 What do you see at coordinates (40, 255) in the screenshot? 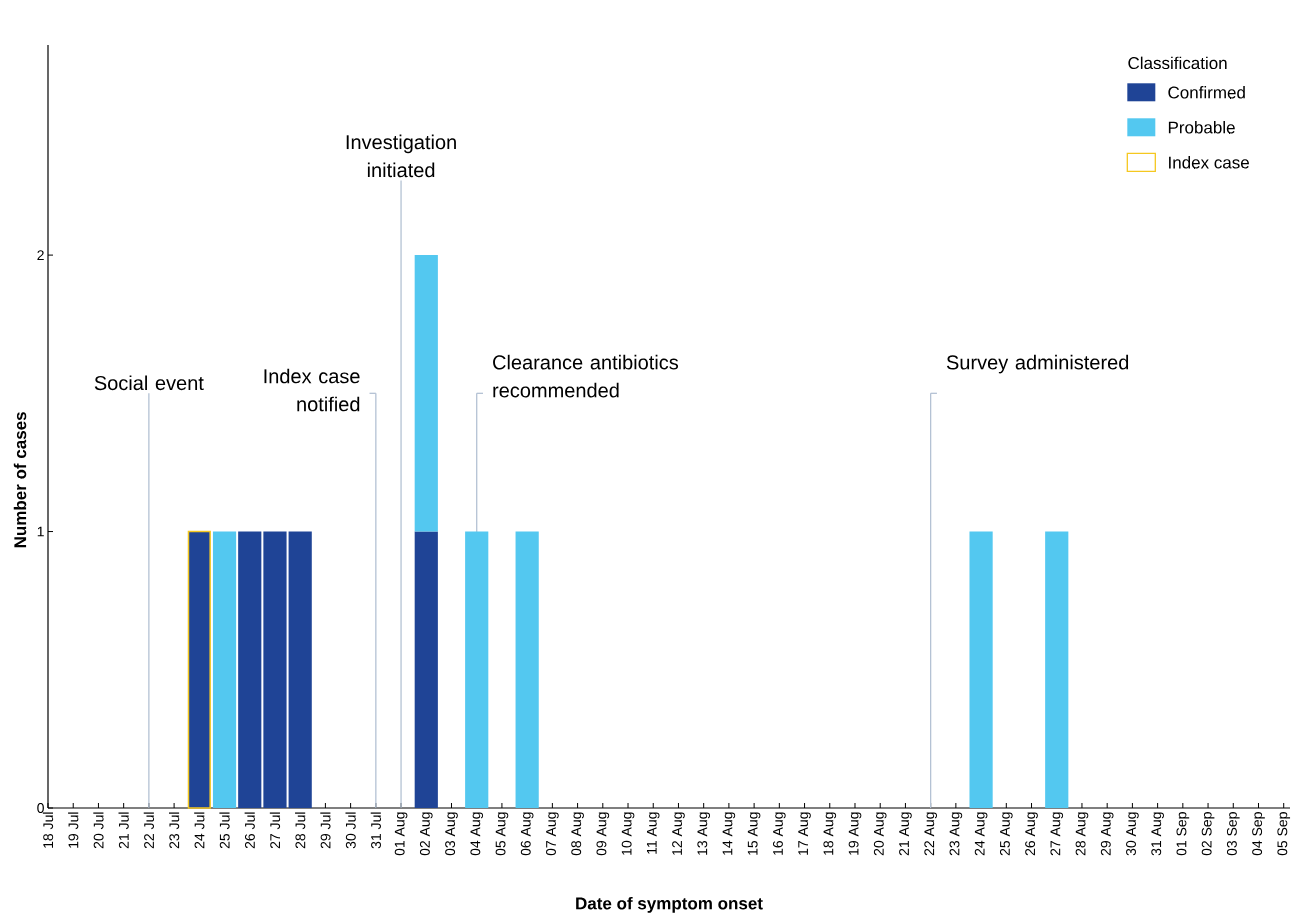
I see `y-tick-label: 2` at bounding box center [40, 255].